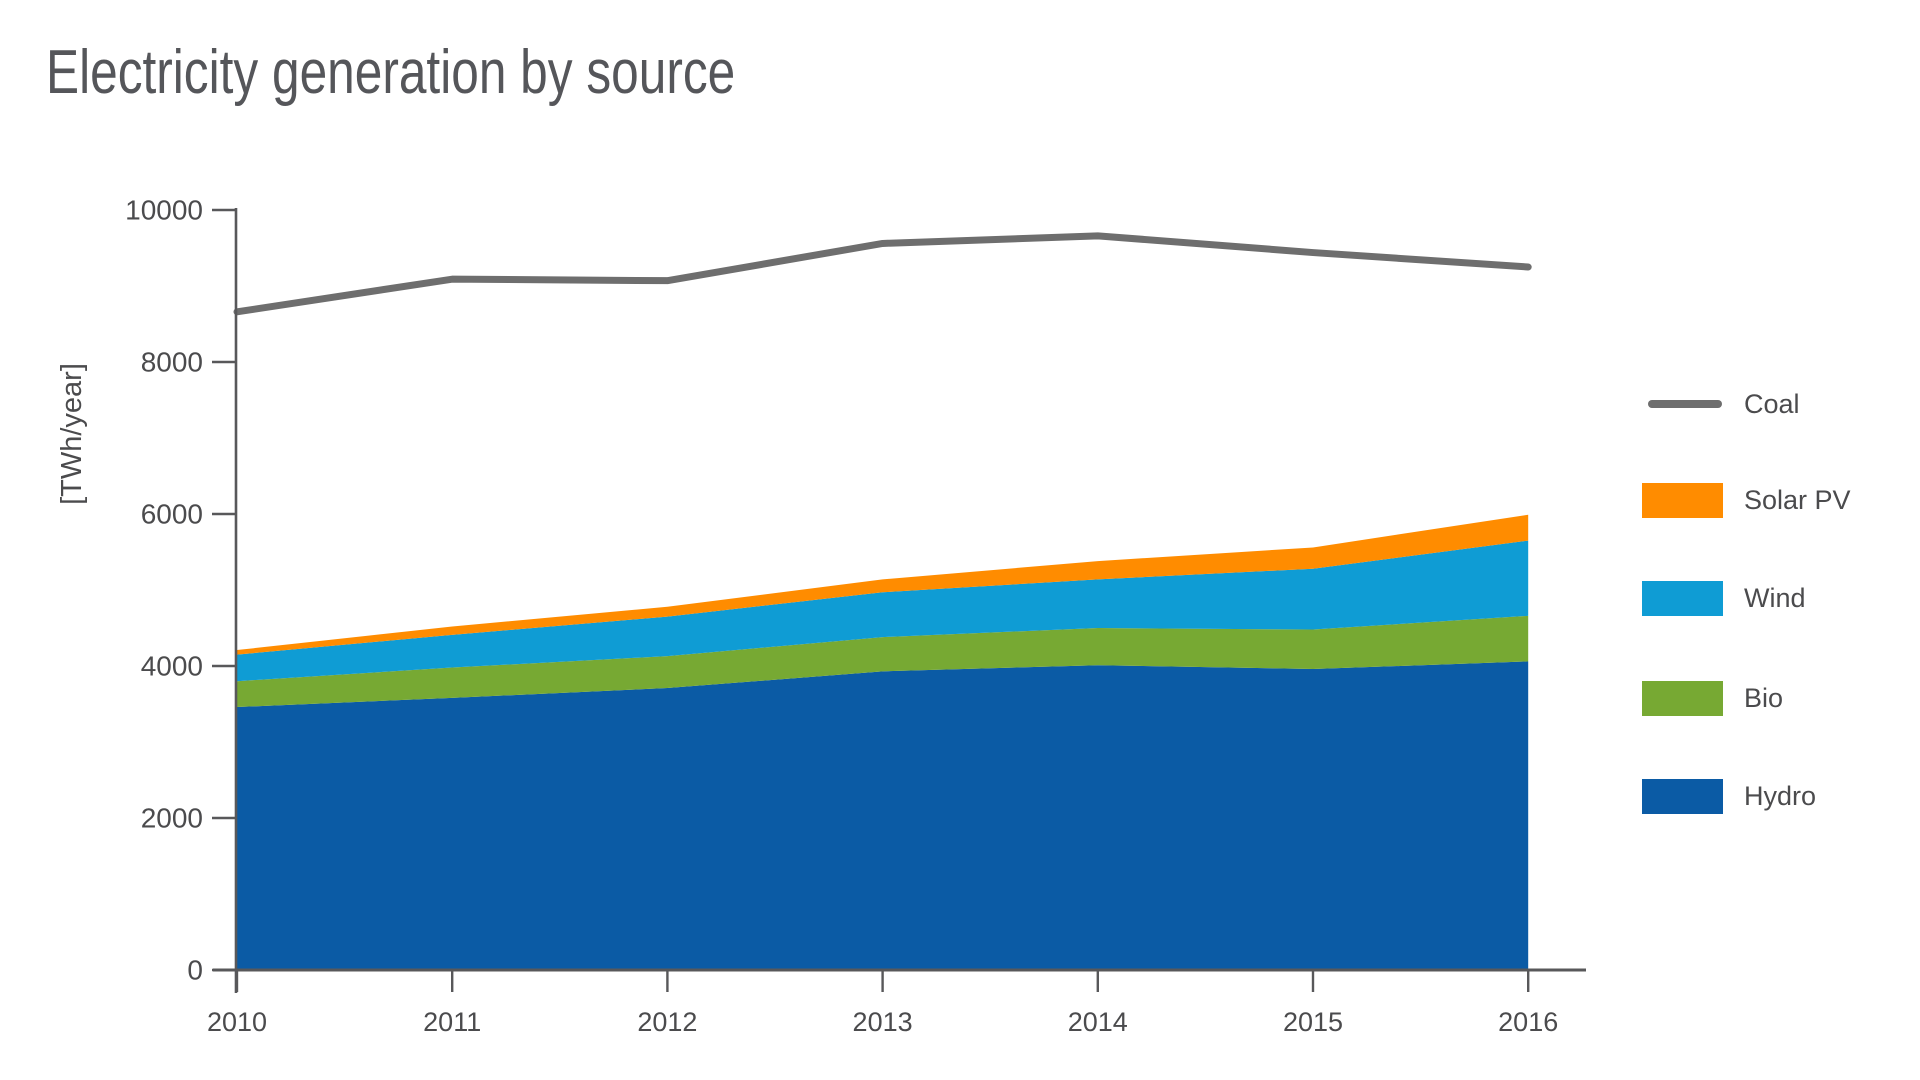 This screenshot has width=1920, height=1080. I want to click on area-bio, so click(883, 661).